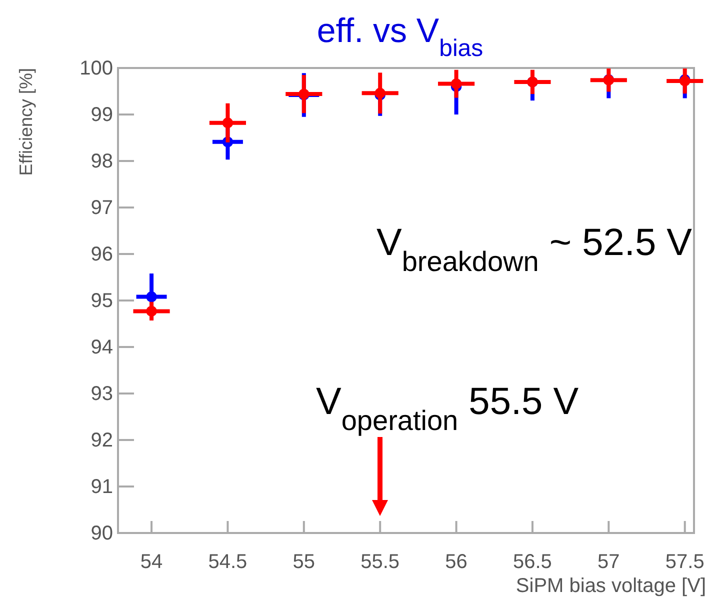 This screenshot has height=600, width=710. I want to click on annotation: V$_{breakdown}$ ~ 52.5 V, so click(534, 249).